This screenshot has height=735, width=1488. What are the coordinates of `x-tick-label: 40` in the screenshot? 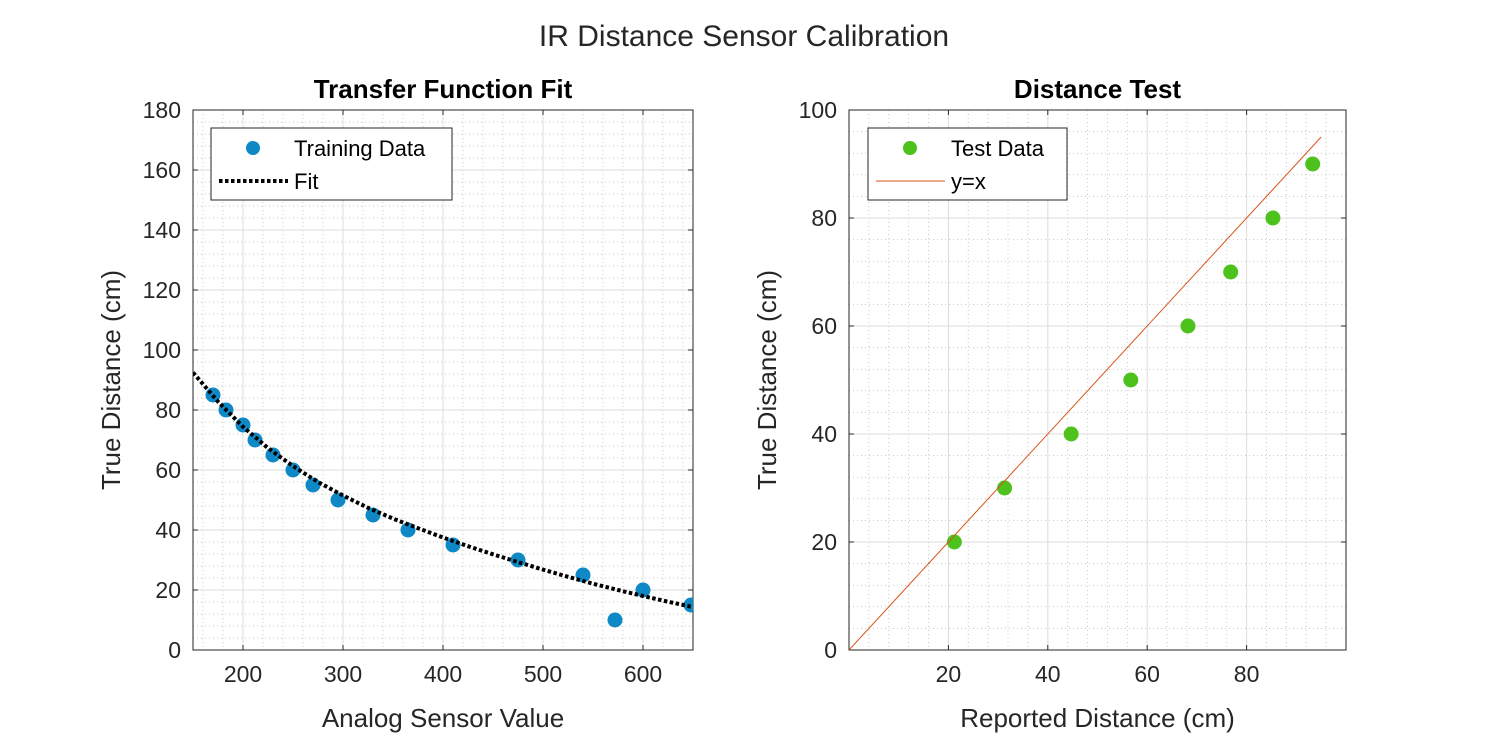 It's located at (1048, 674).